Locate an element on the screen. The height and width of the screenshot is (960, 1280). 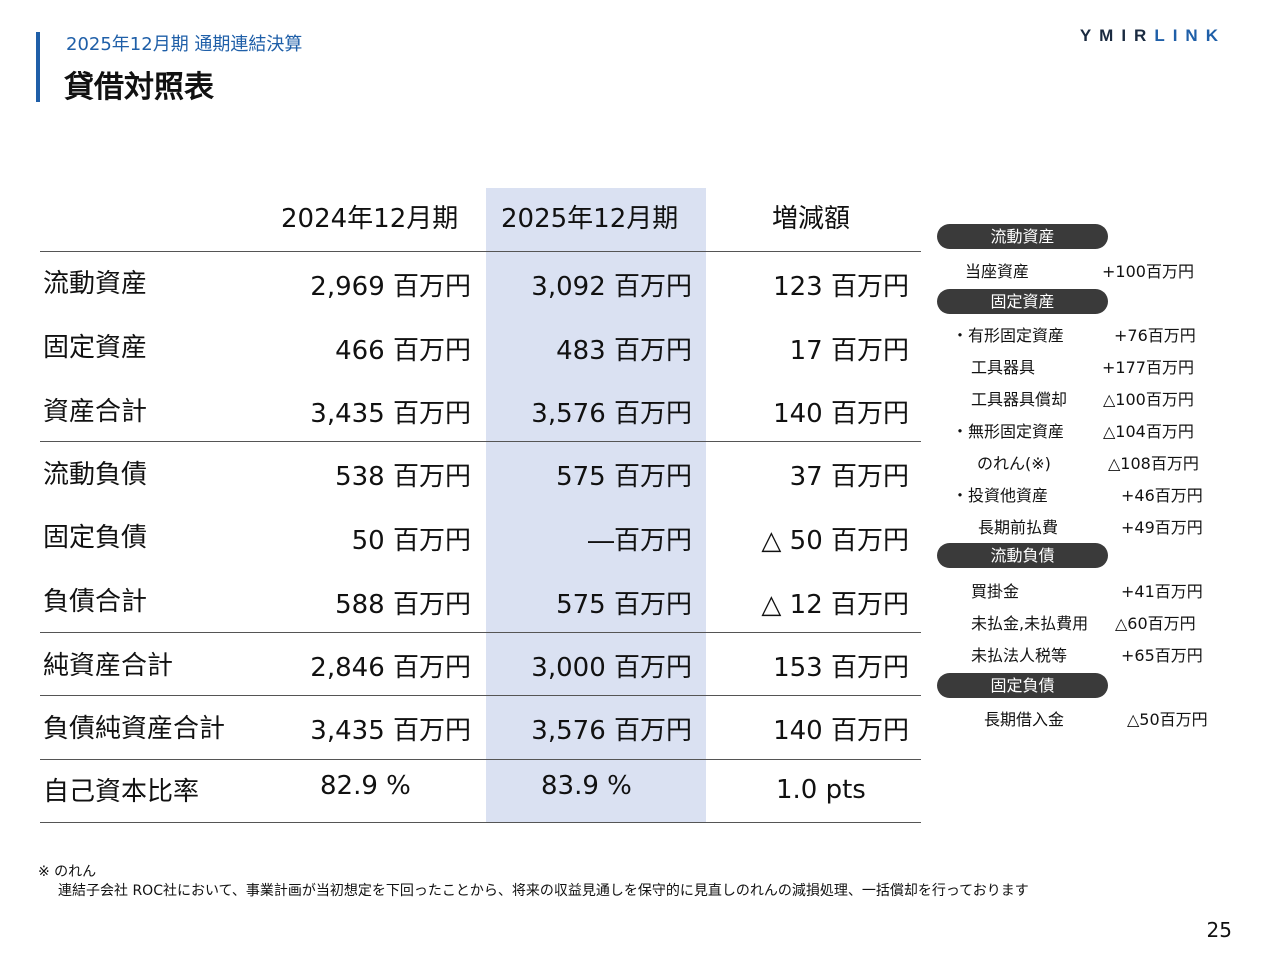
note-label: 当座資産 is located at coordinates (997, 271).